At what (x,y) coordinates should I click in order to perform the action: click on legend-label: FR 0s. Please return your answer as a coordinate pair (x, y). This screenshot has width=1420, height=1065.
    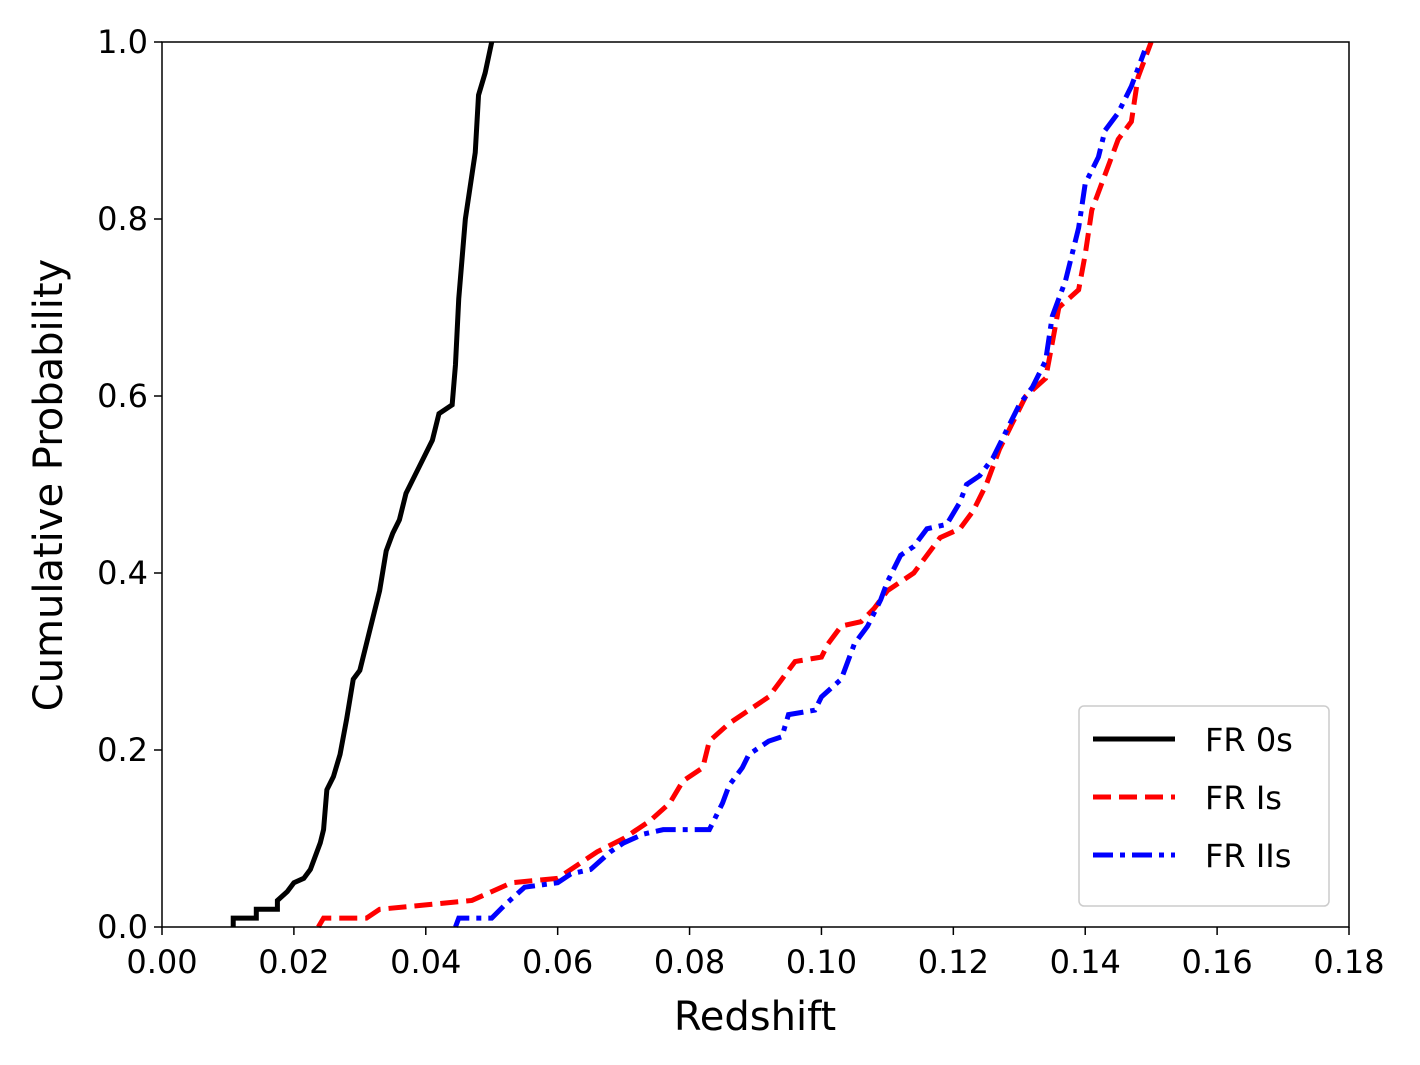
    Looking at the image, I should click on (1249, 740).